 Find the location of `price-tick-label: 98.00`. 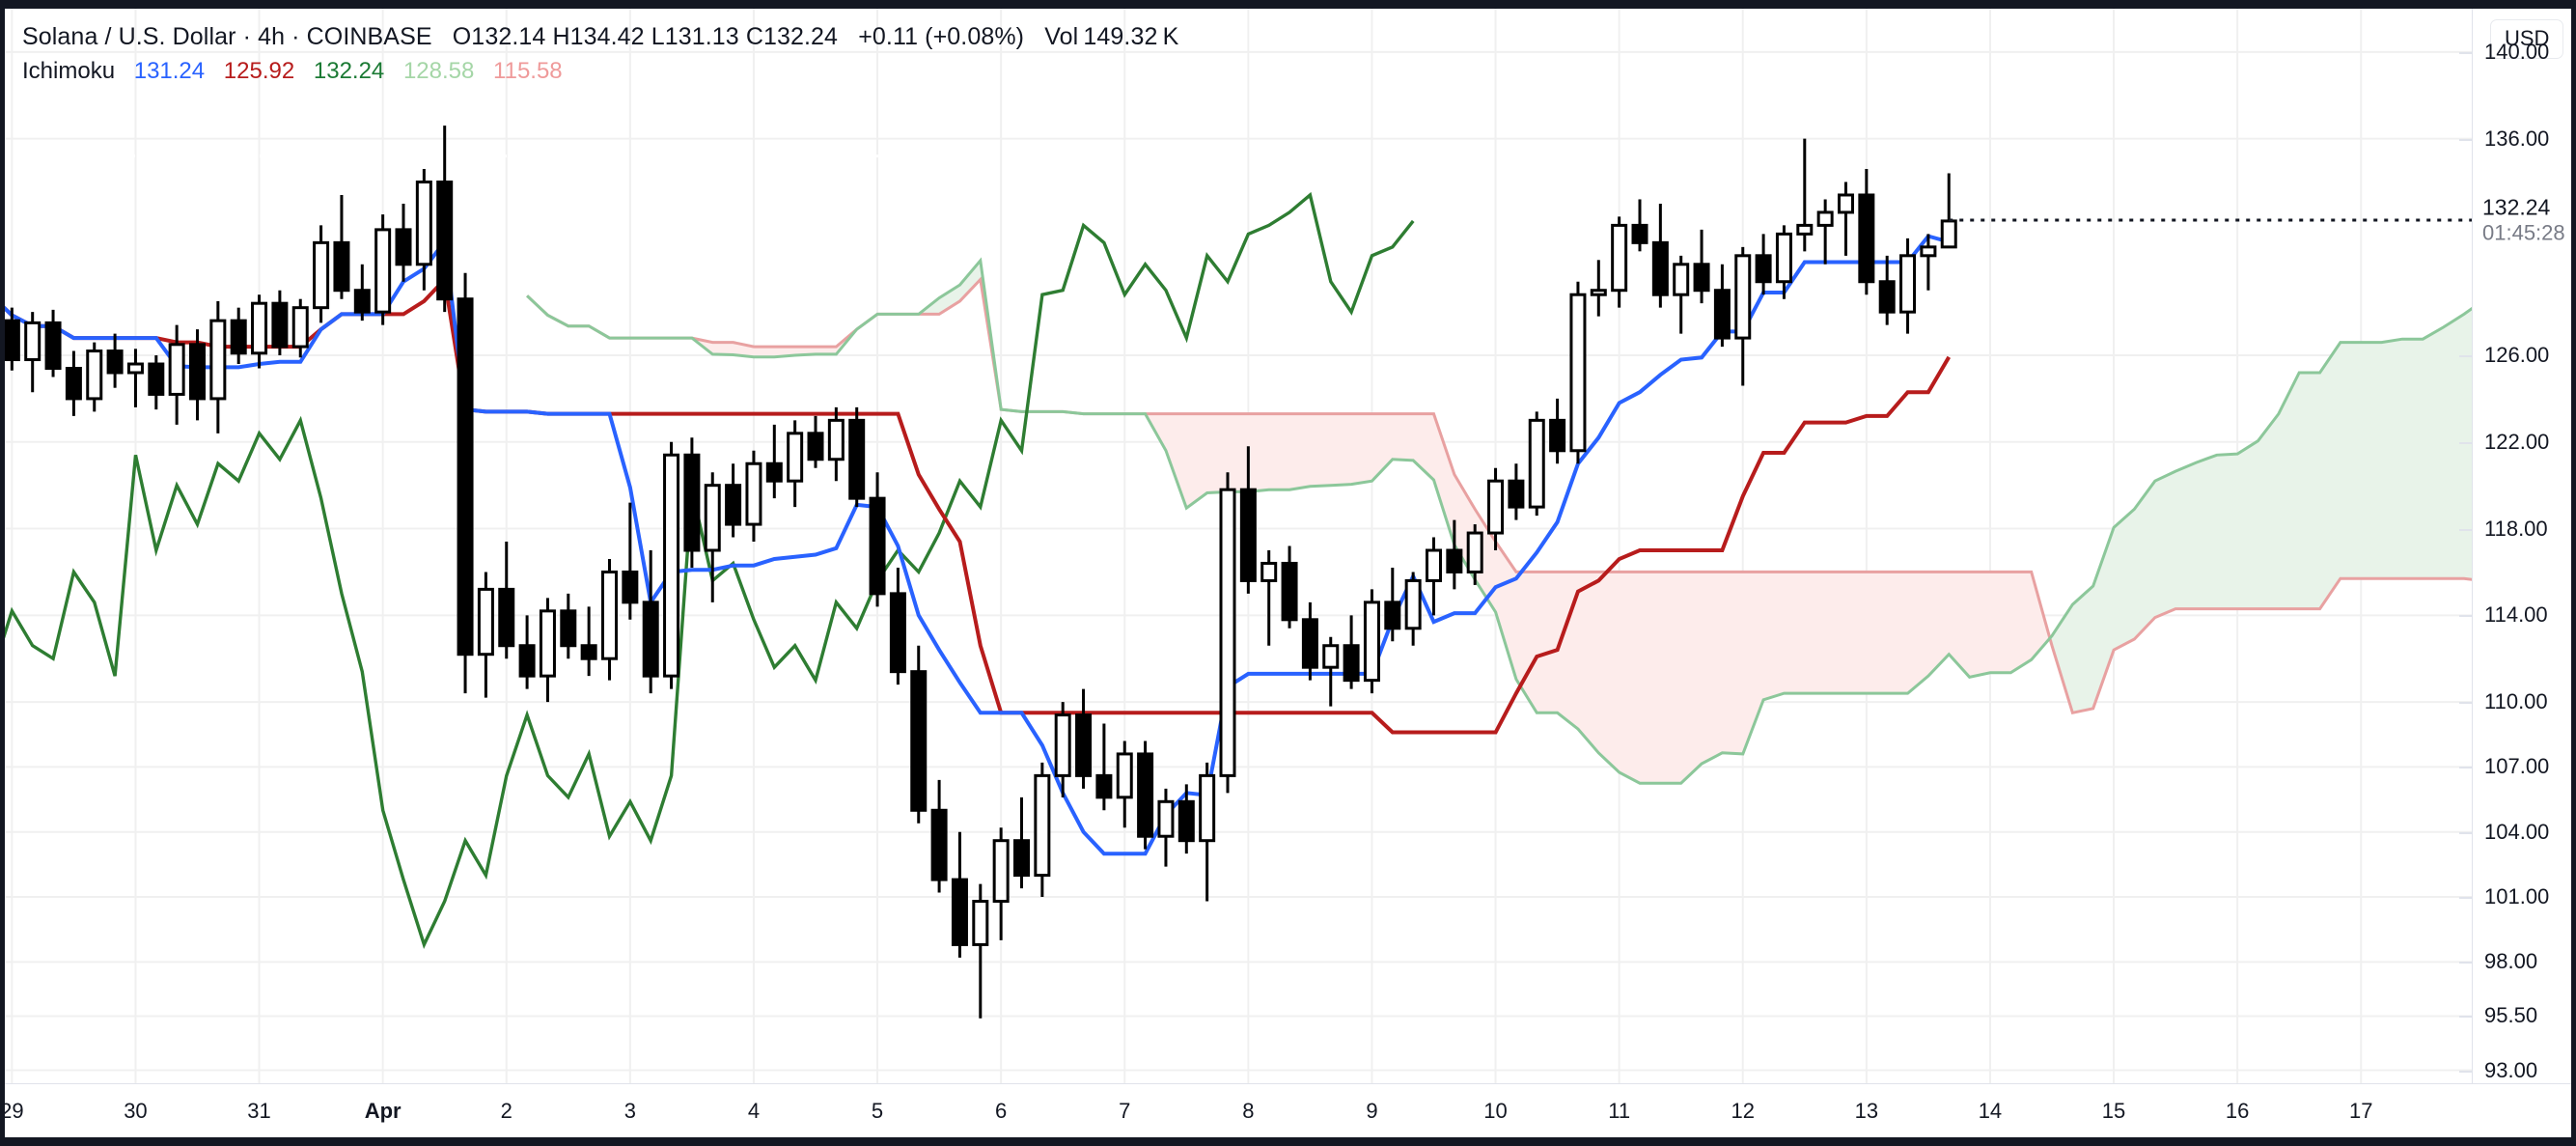

price-tick-label: 98.00 is located at coordinates (2511, 961).